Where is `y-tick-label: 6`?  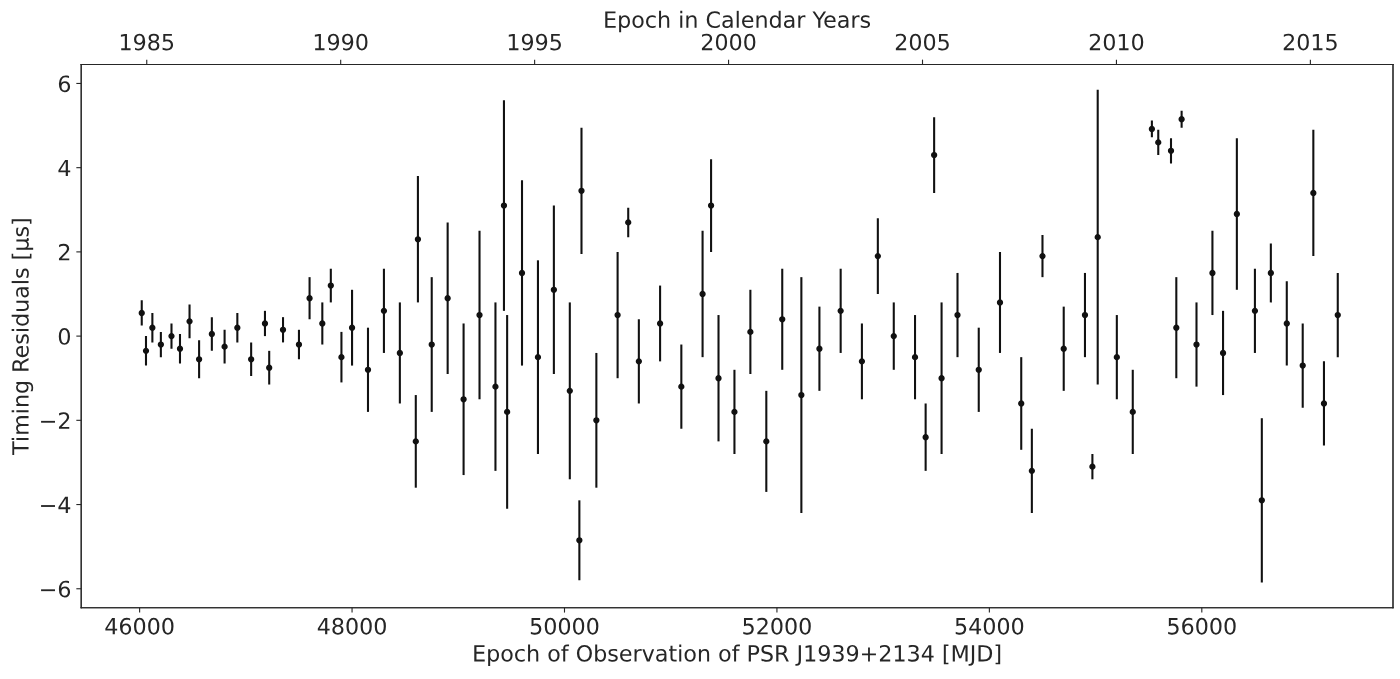
y-tick-label: 6 is located at coordinates (64, 84).